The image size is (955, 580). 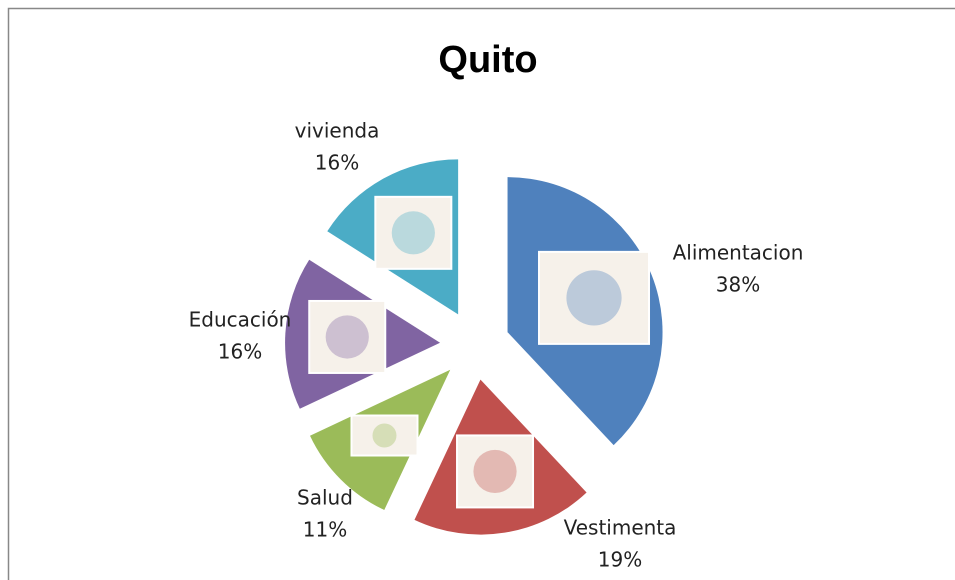 What do you see at coordinates (620, 528) in the screenshot?
I see `slice-label: Vestimenta` at bounding box center [620, 528].